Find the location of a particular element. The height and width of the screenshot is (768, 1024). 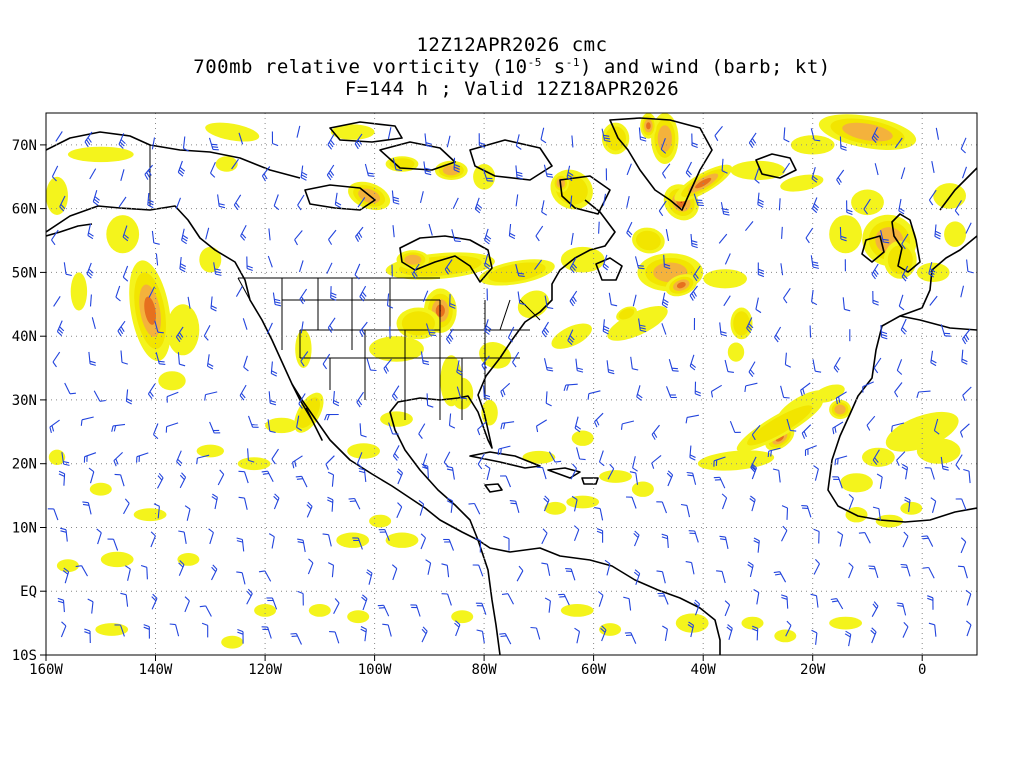

x-tick-label: 60W is located at coordinates (594, 670).